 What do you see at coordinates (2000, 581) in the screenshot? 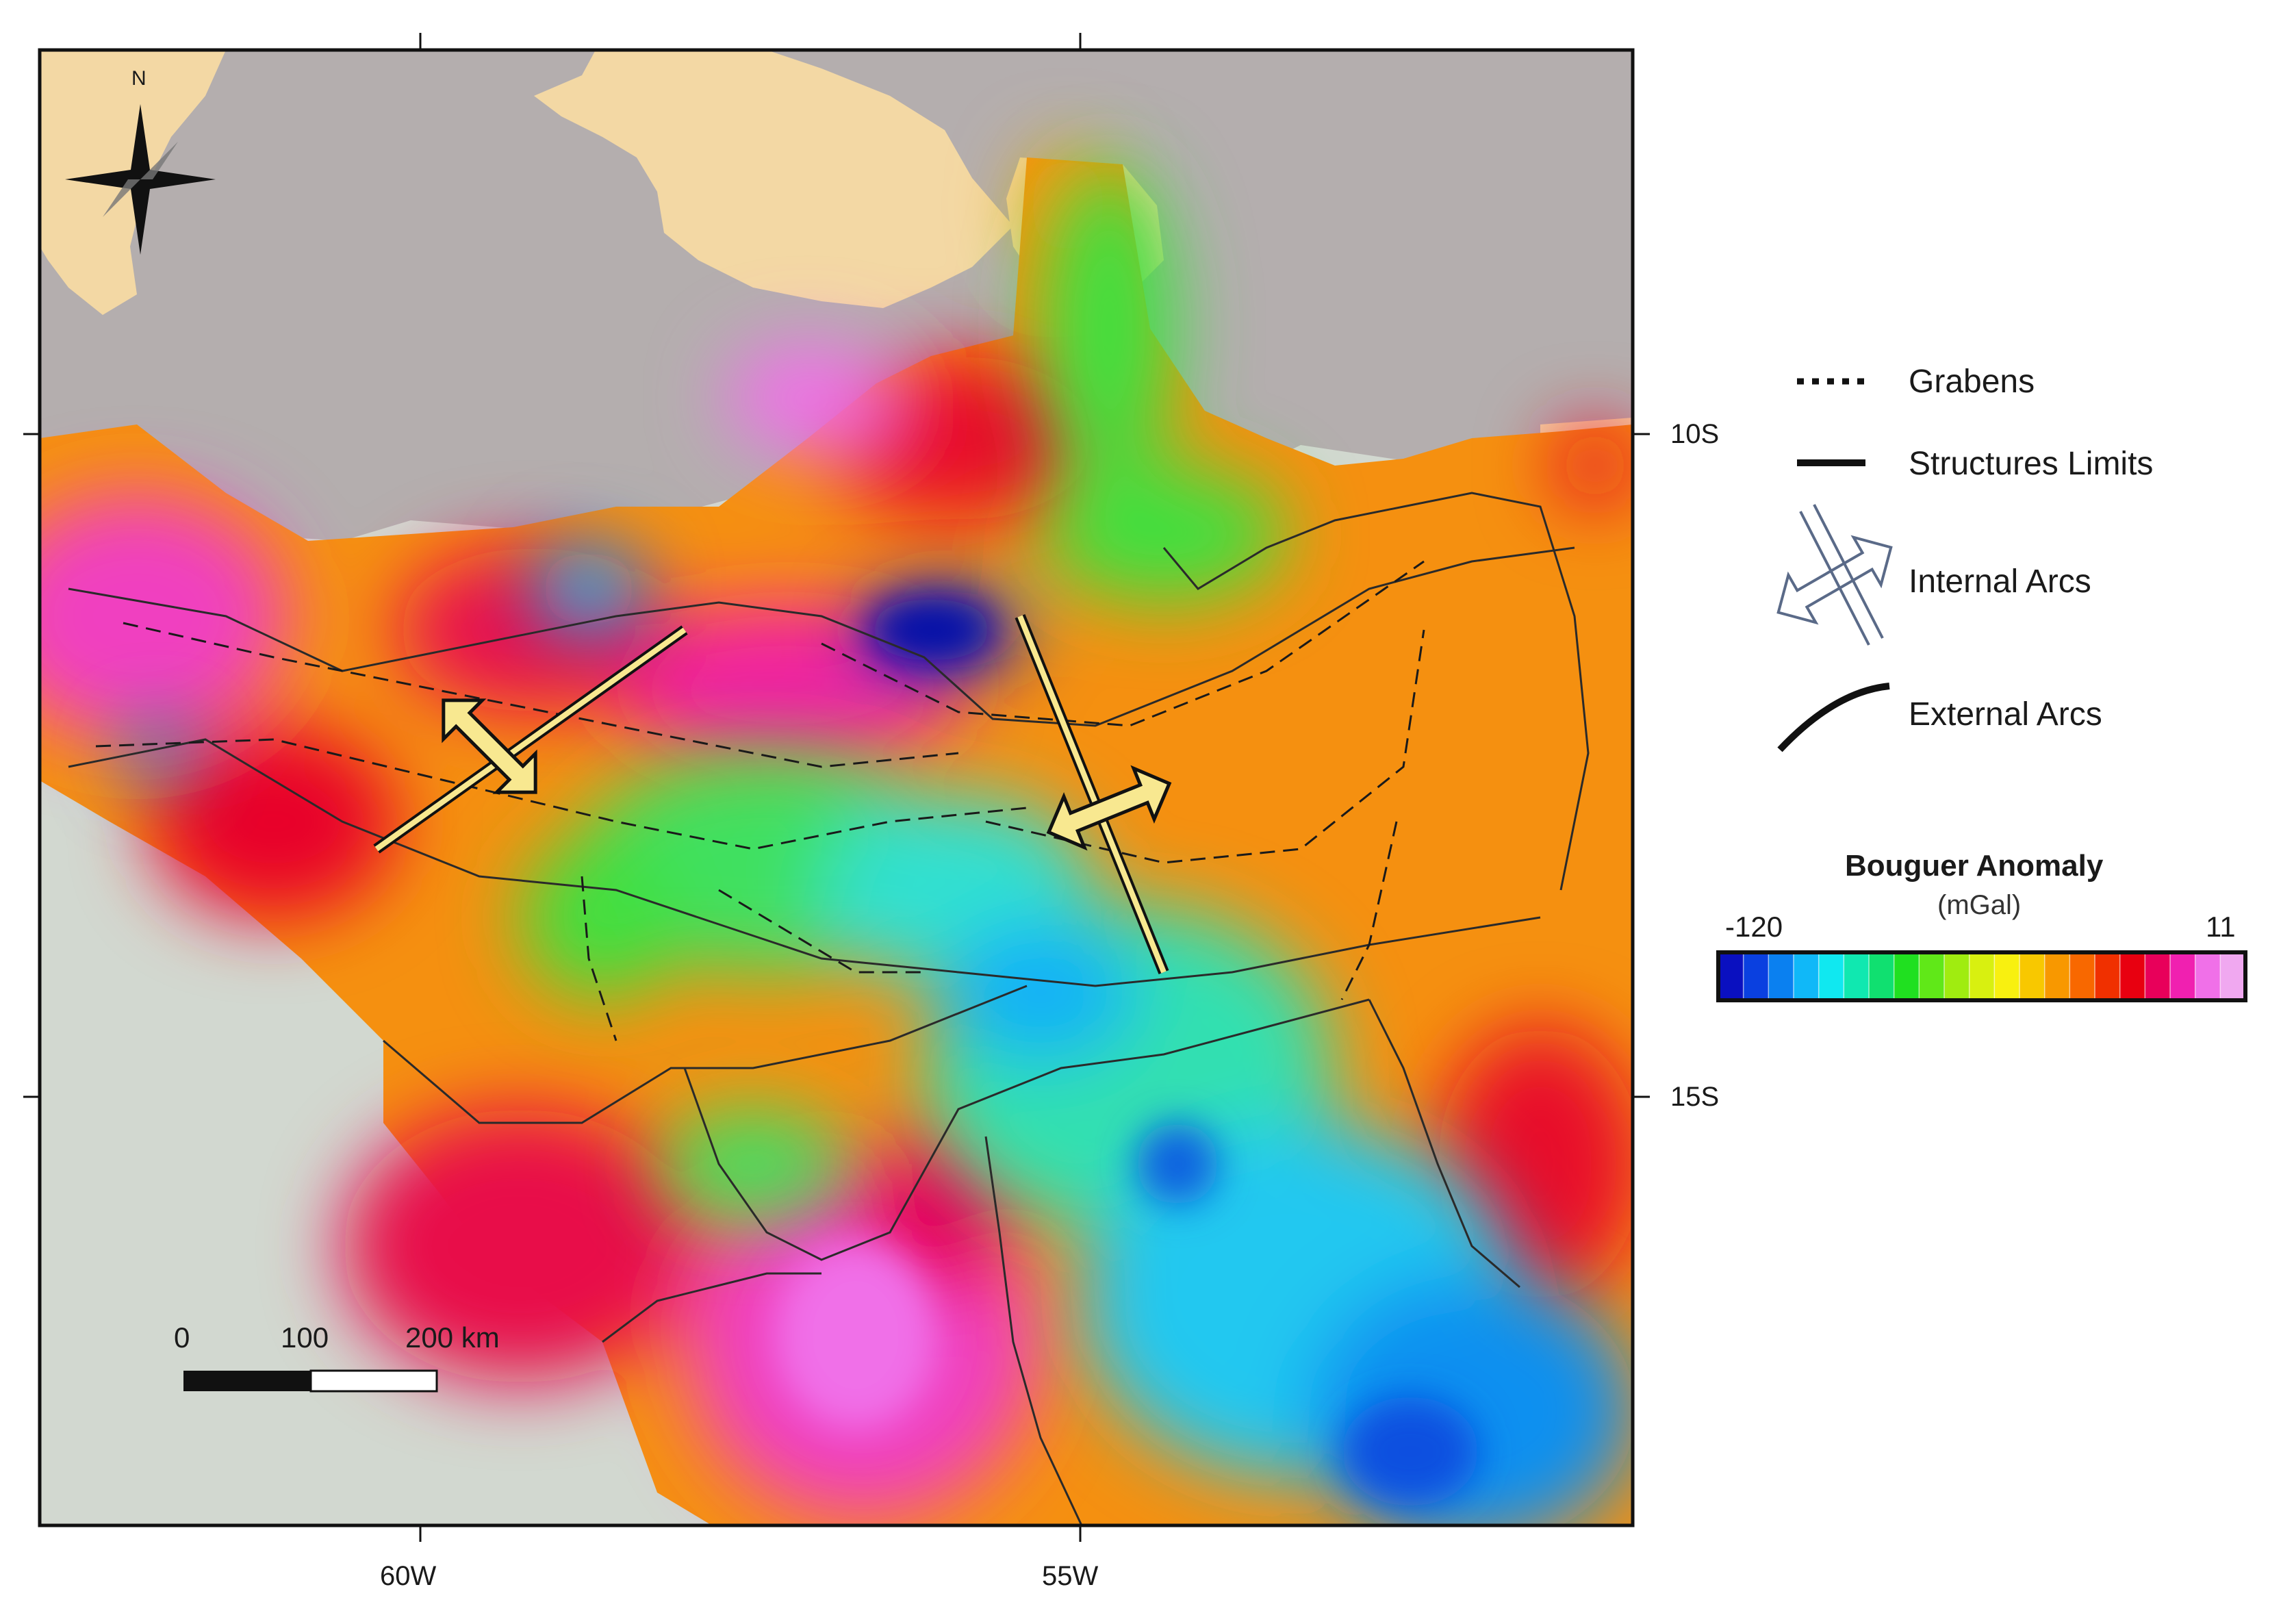
I see `legend-internal-arcs-label: Internal Arcs` at bounding box center [2000, 581].